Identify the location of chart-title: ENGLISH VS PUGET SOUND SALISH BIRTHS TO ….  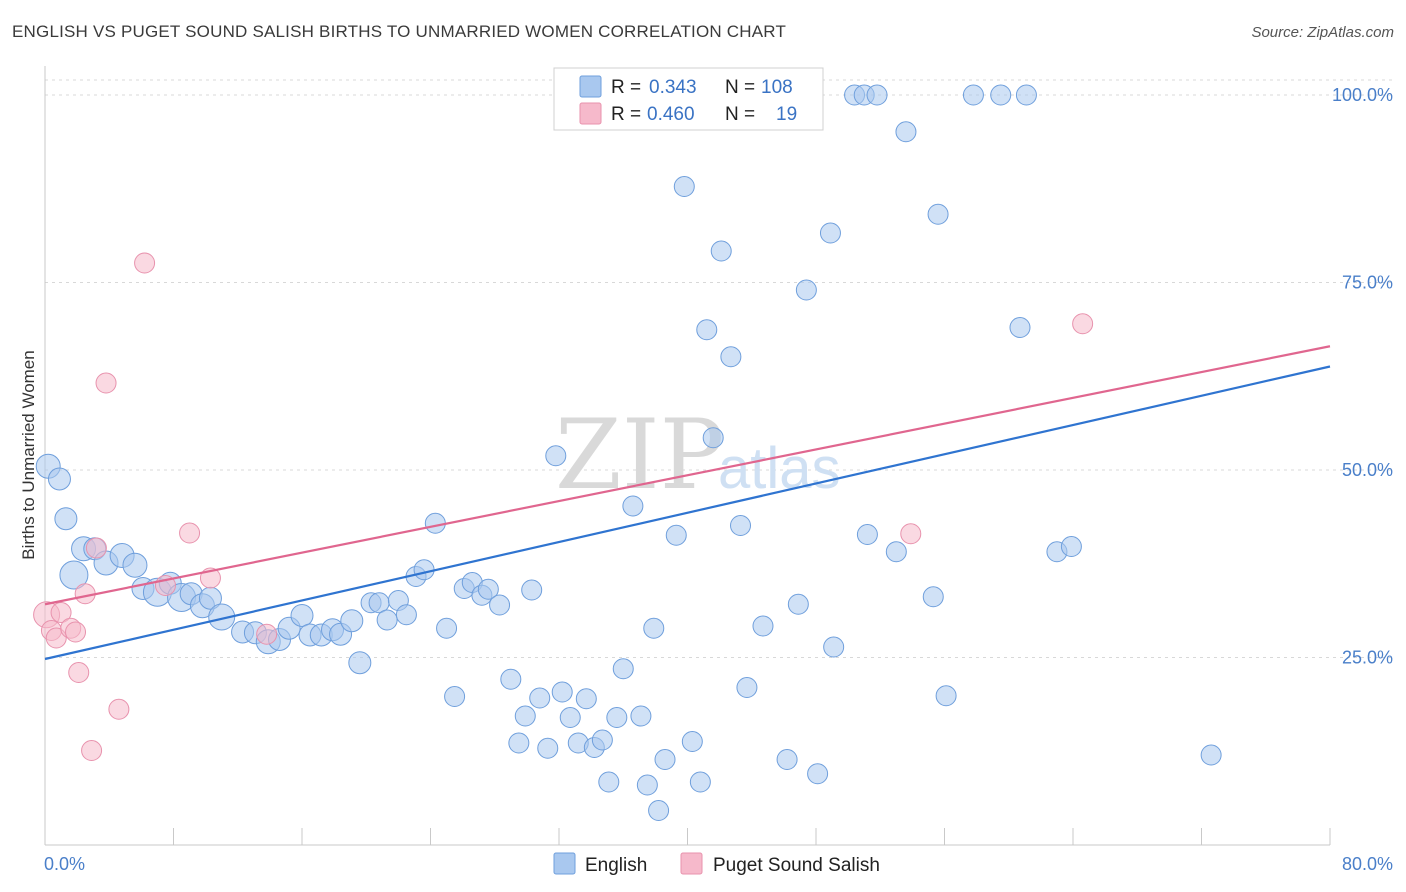
(399, 31).